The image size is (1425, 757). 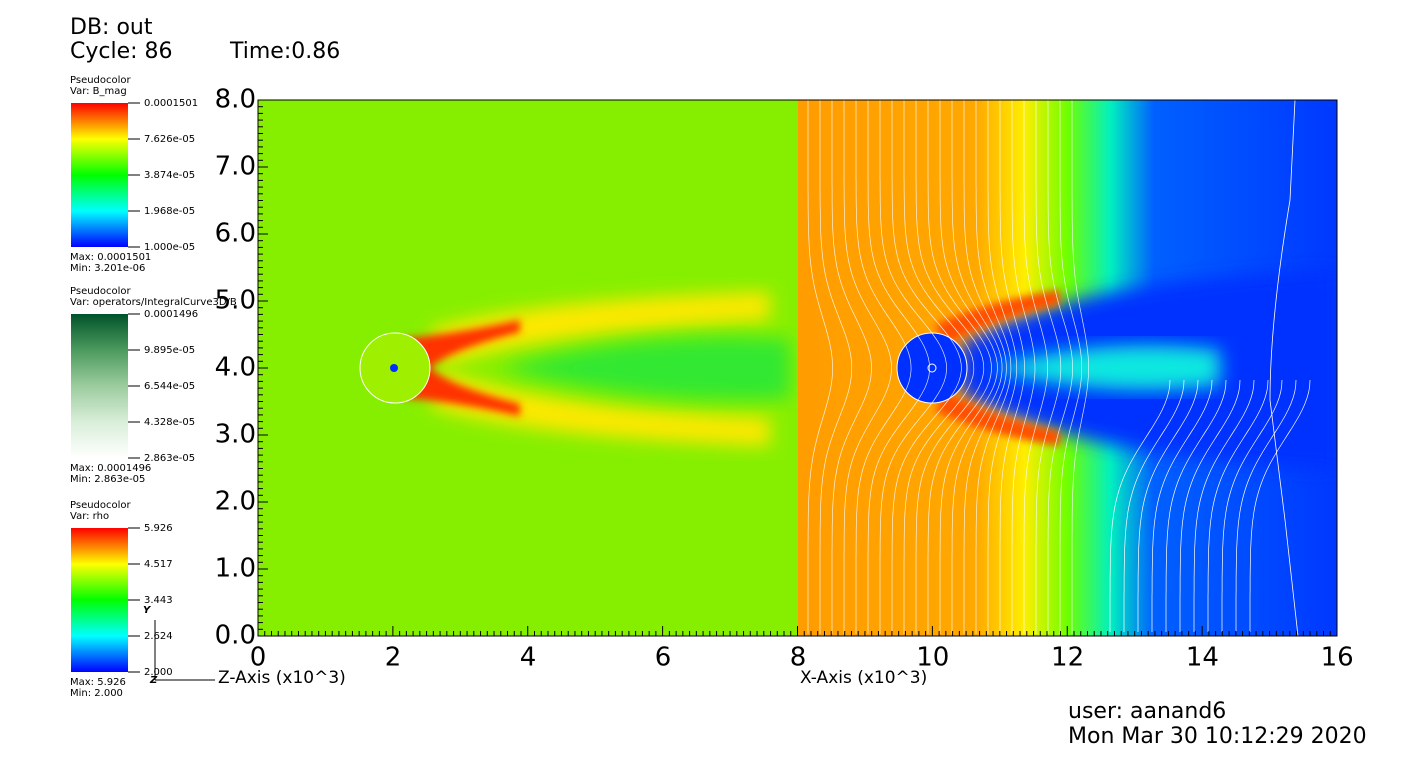 What do you see at coordinates (169, 458) in the screenshot?
I see `legend-tick-label: 2.863e-05` at bounding box center [169, 458].